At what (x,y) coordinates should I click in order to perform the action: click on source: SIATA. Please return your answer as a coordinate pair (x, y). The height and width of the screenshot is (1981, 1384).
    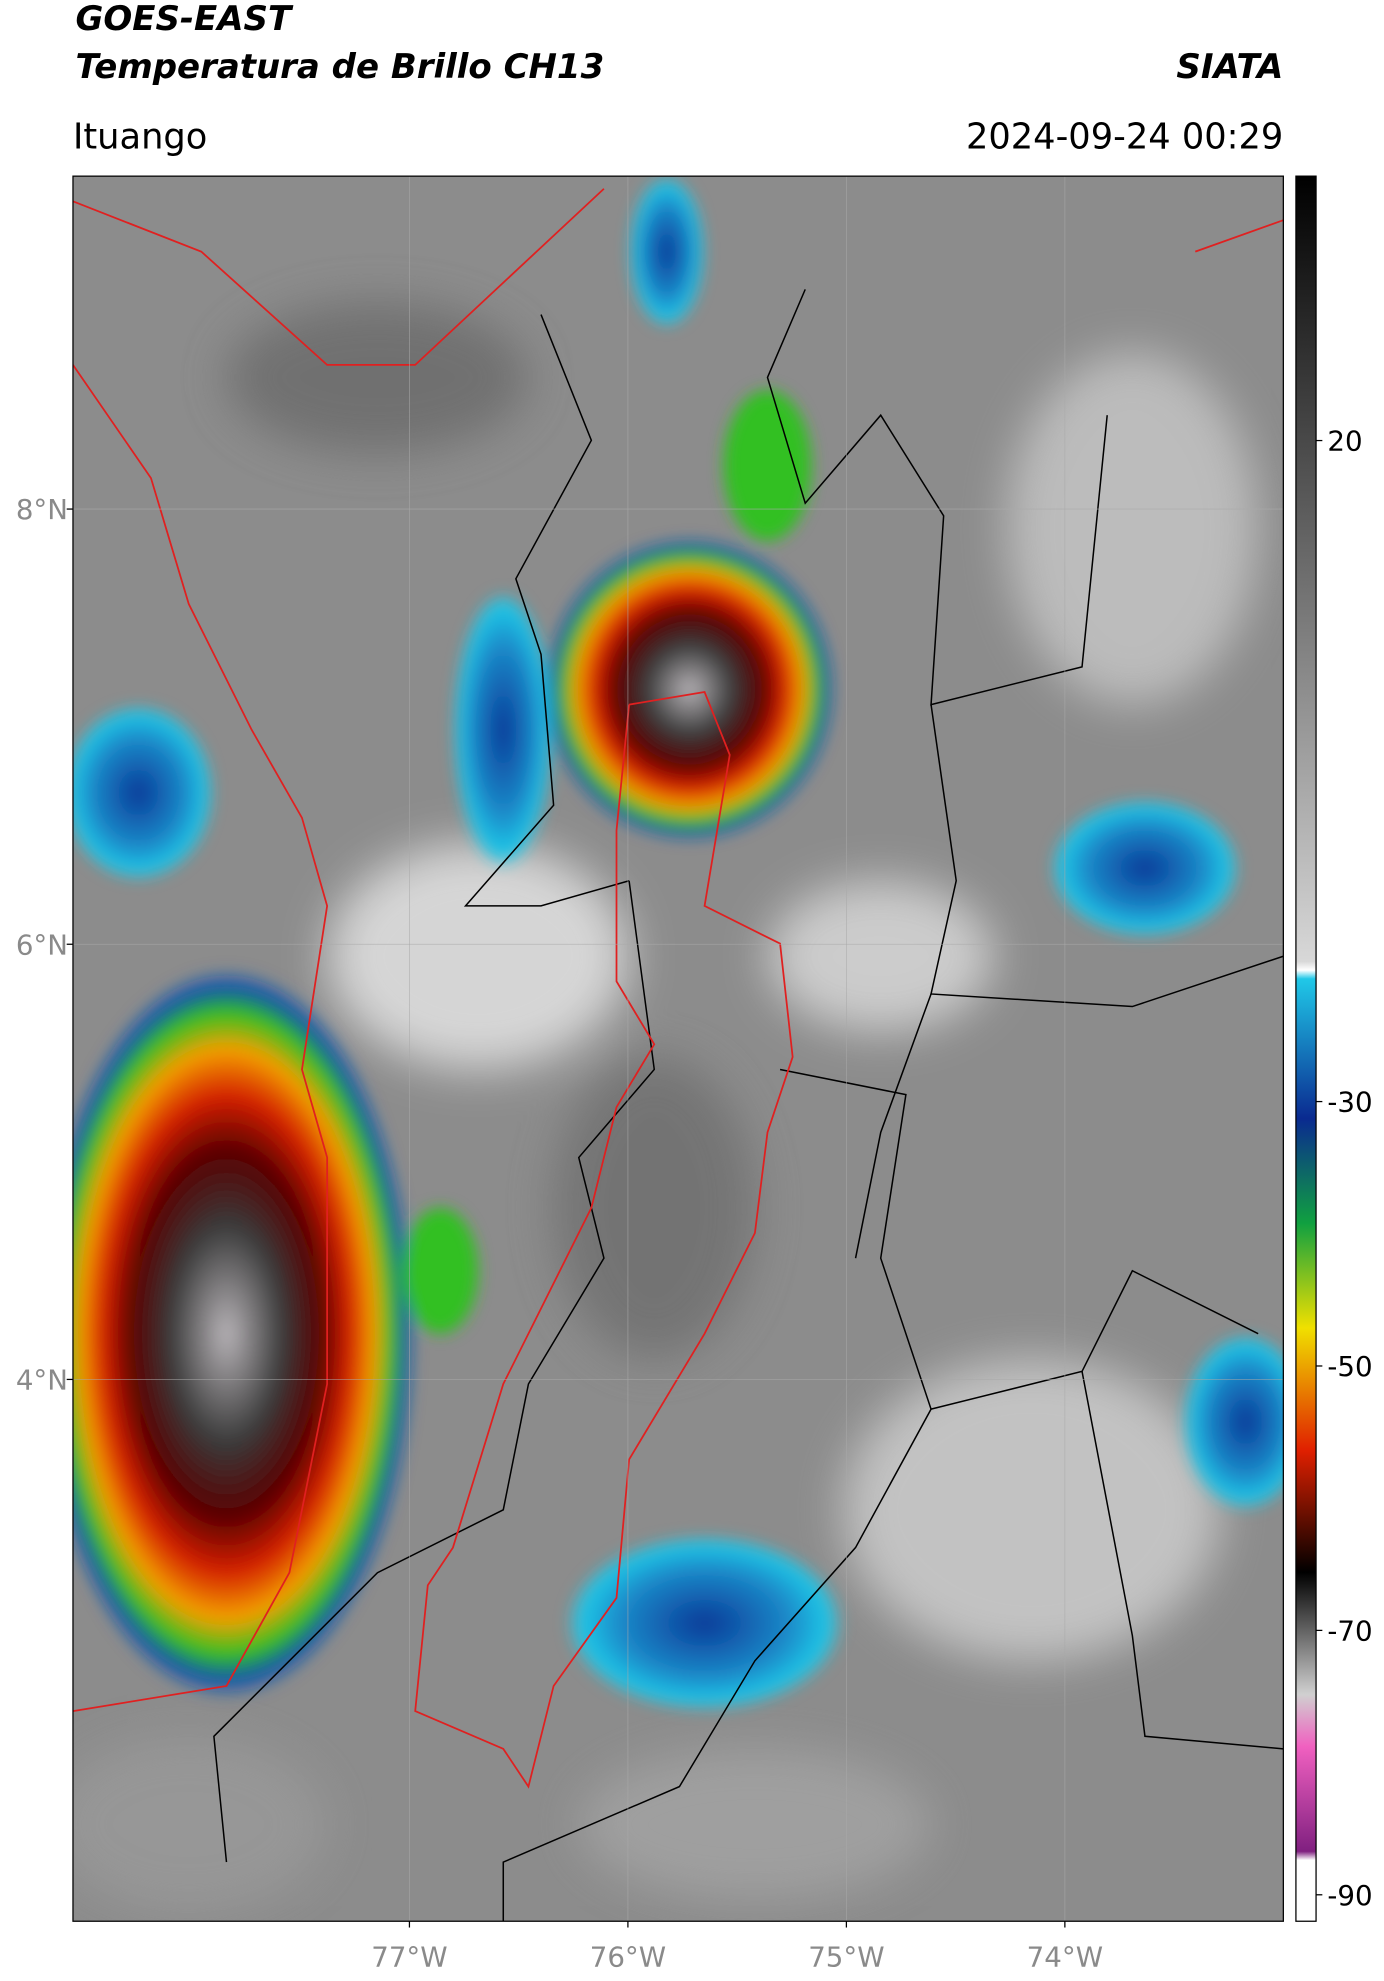
    Looking at the image, I should click on (1229, 67).